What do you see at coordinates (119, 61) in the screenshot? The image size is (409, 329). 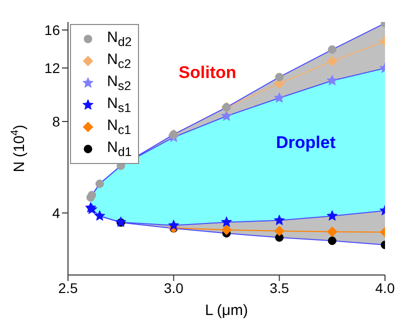 I see `legend-label: N$_{c2}$` at bounding box center [119, 61].